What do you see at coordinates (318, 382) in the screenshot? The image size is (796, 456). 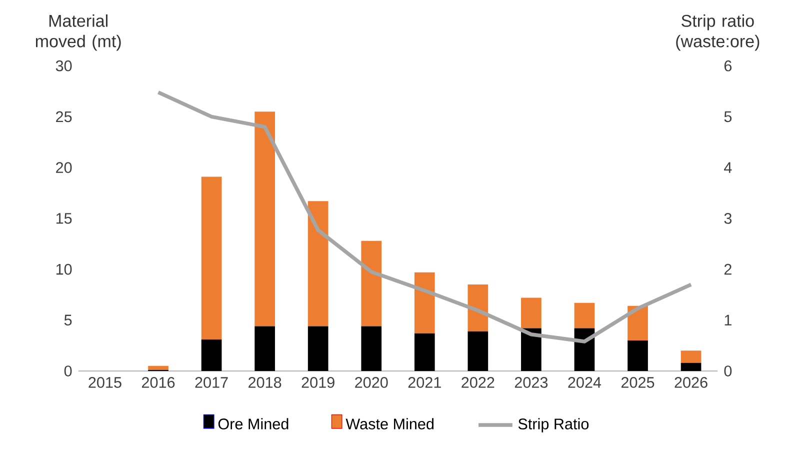 I see `x-tick-label: 2019` at bounding box center [318, 382].